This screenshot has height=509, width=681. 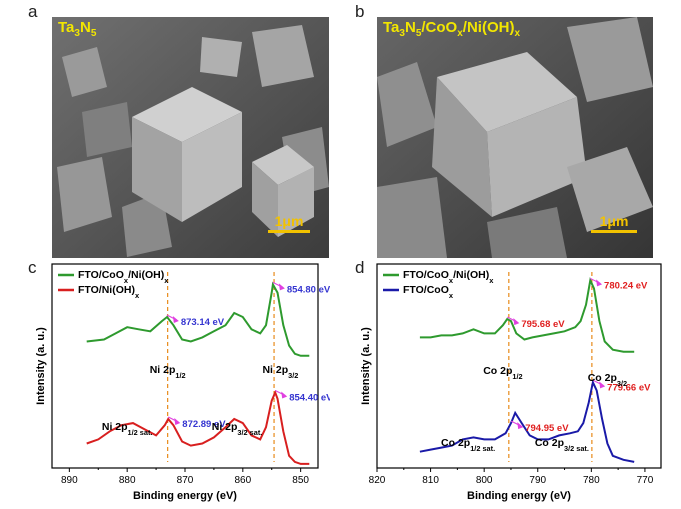 I want to click on peak-annotation: Ni 2p3/2, so click(x=280, y=372).